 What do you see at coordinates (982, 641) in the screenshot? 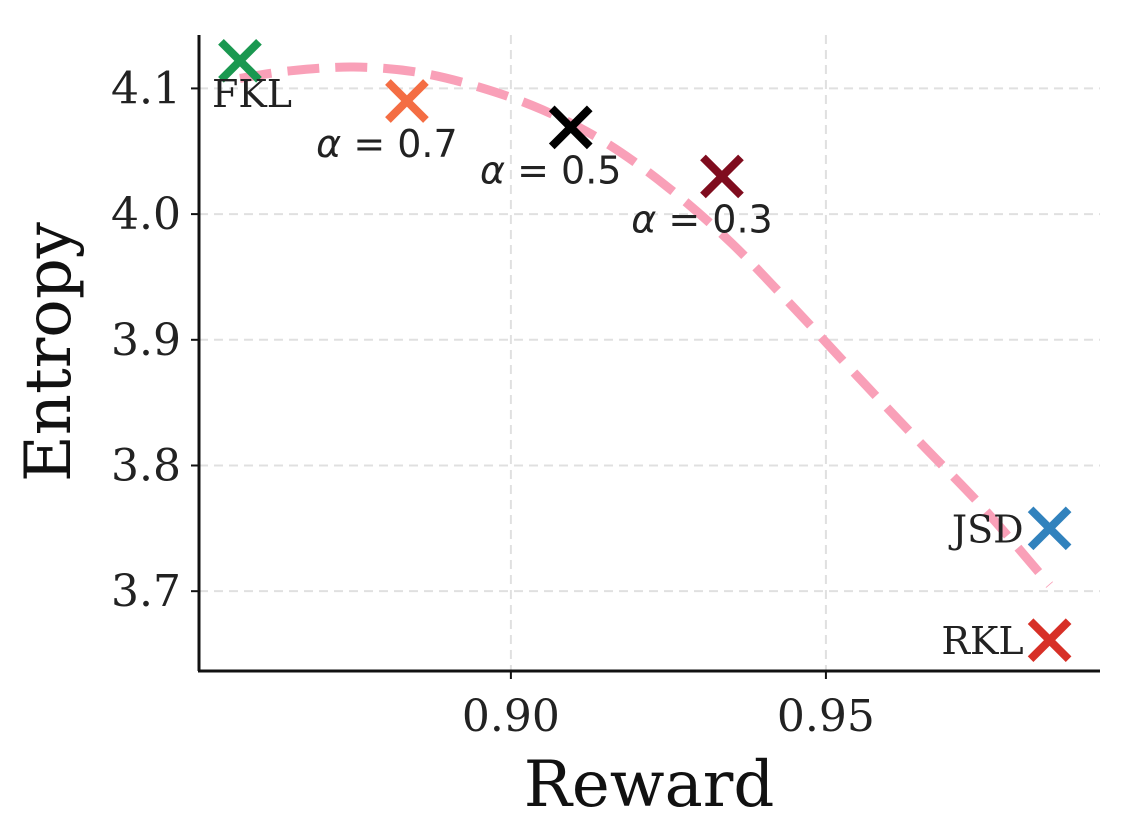
I see `point-label-5: RKL` at bounding box center [982, 641].